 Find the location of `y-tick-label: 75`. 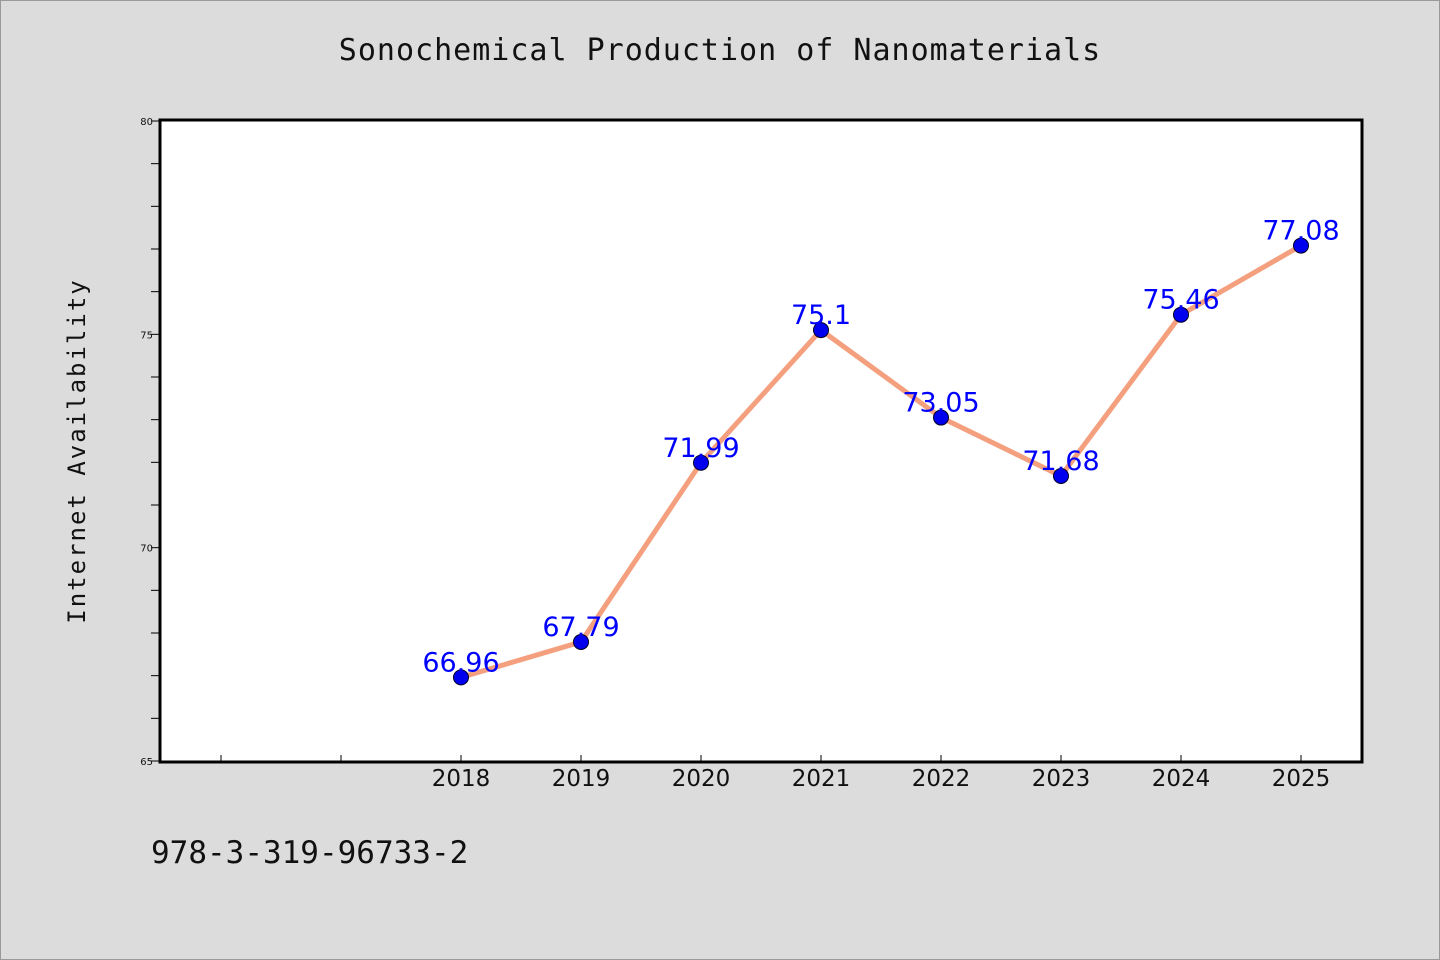

y-tick-label: 75 is located at coordinates (146, 335).